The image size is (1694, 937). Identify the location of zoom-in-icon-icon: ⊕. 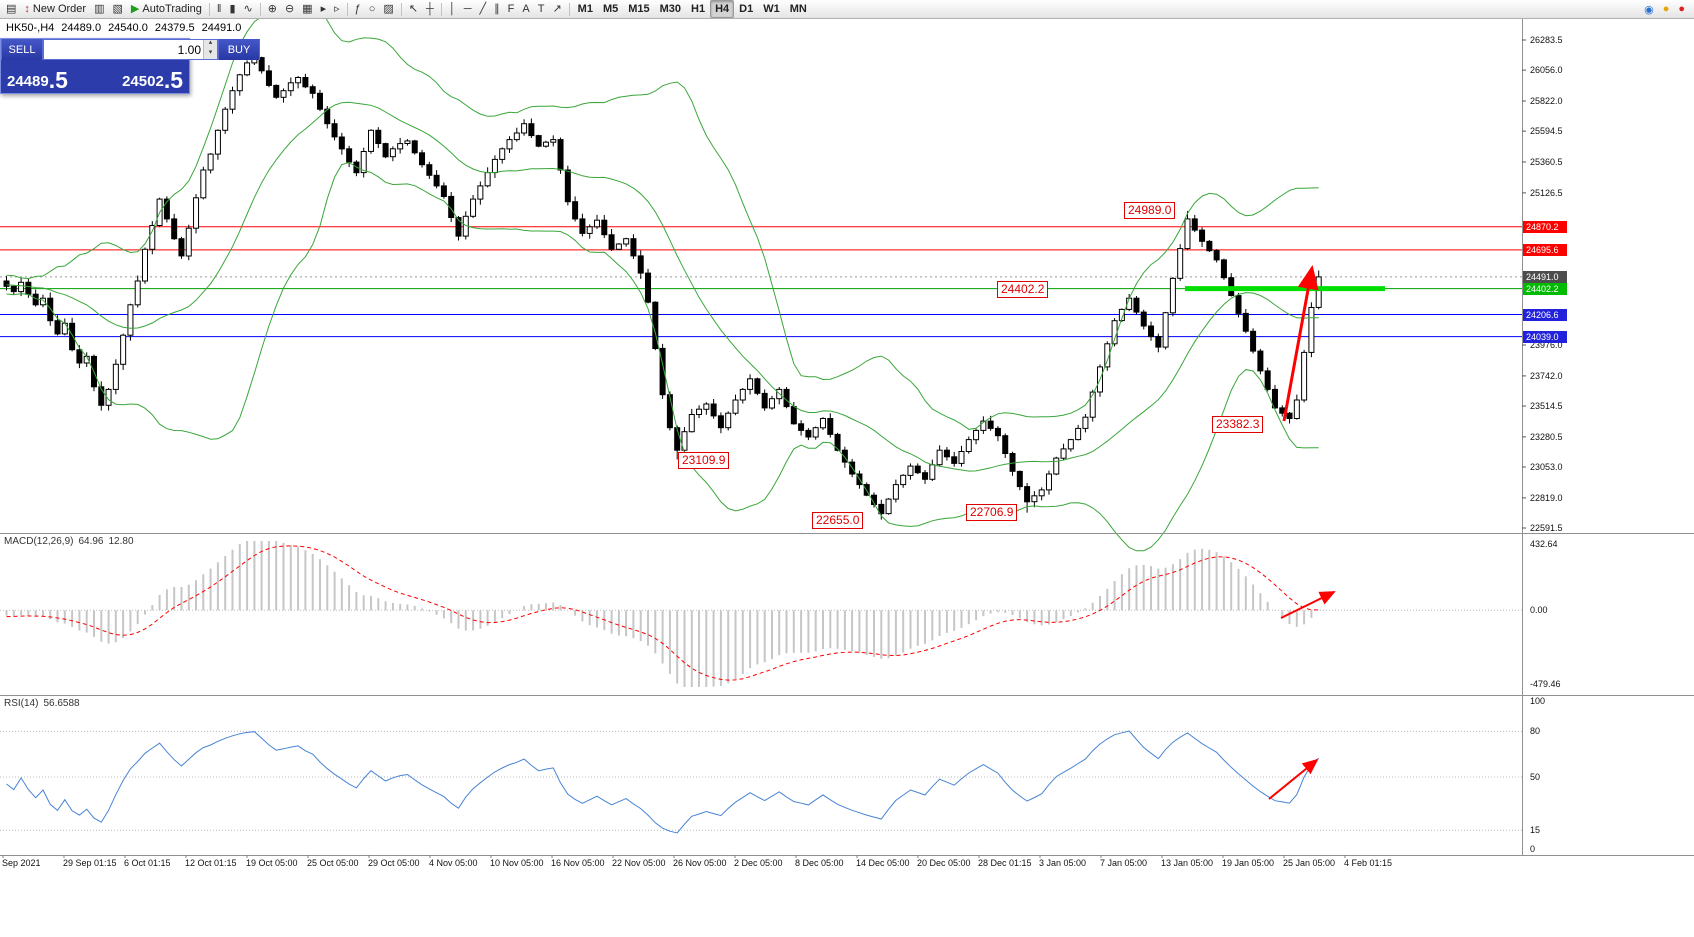
(272, 8).